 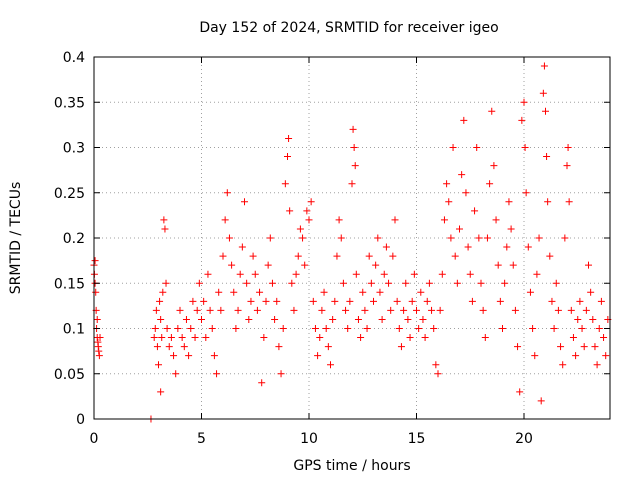 I want to click on y-tick-label: 0.3, so click(x=74, y=149).